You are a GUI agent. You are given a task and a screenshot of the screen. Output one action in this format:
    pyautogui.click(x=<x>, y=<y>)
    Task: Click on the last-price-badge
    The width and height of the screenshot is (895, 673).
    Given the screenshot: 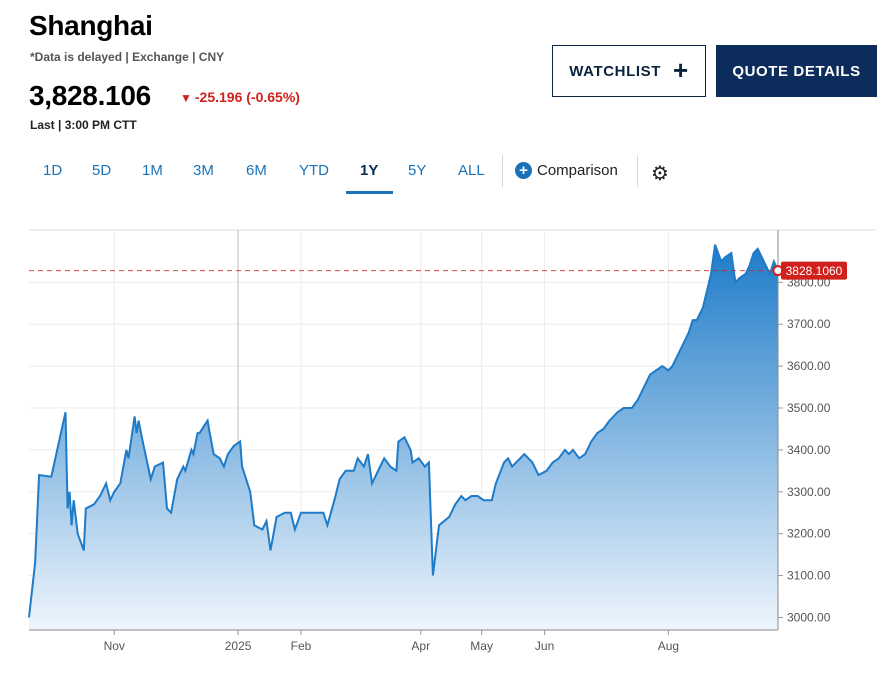 What is the action you would take?
    pyautogui.click(x=814, y=270)
    